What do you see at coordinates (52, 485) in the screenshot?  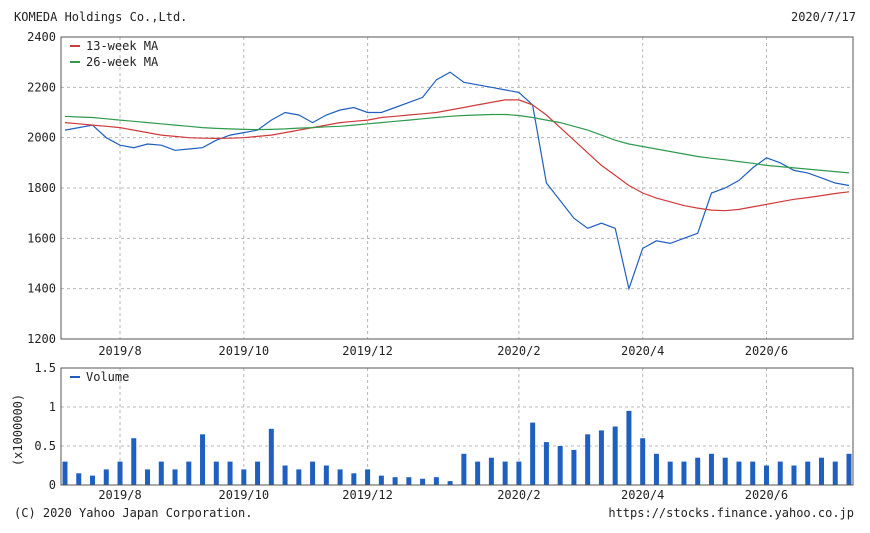 I see `volume-y-tick: 0` at bounding box center [52, 485].